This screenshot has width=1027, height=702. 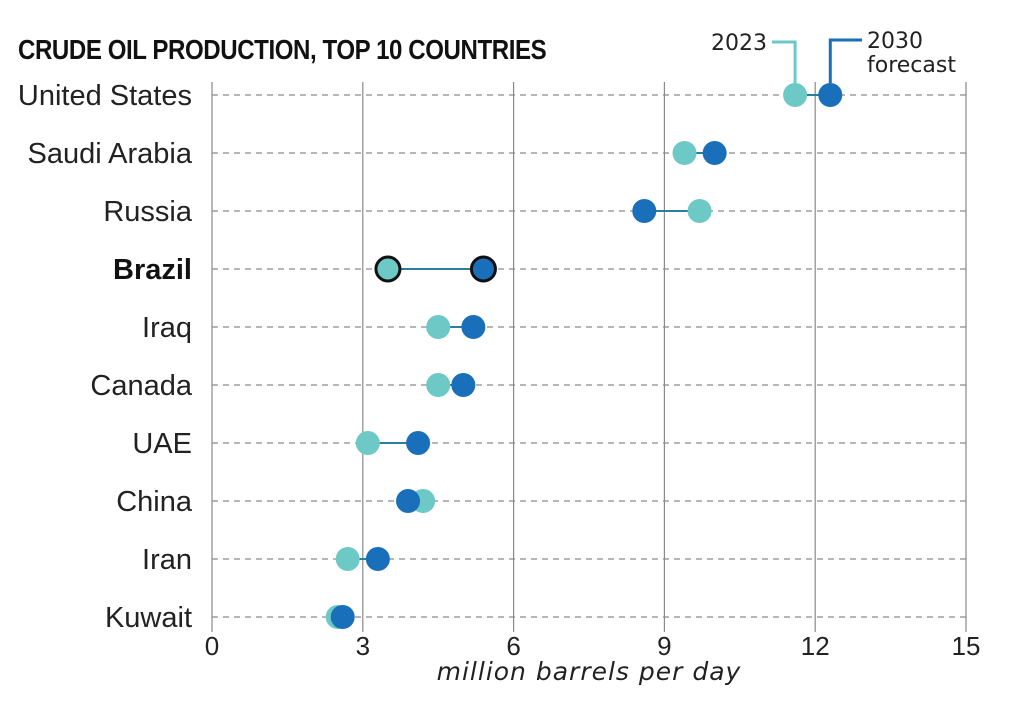 What do you see at coordinates (895, 41) in the screenshot?
I see `legend-label-2030: 2030` at bounding box center [895, 41].